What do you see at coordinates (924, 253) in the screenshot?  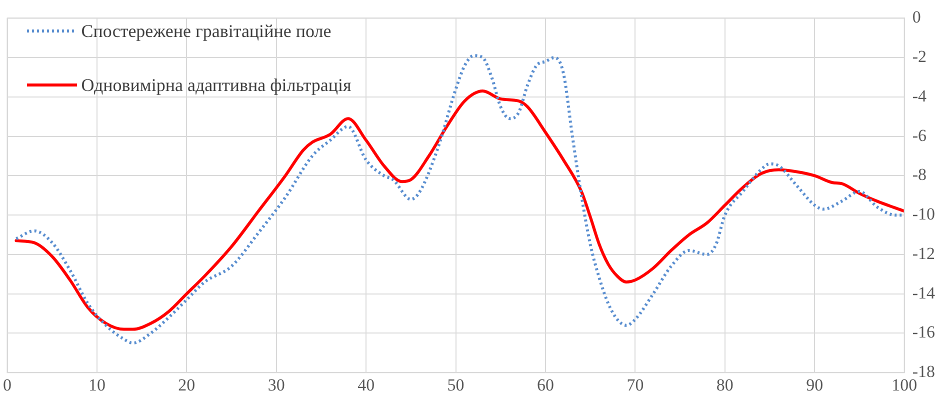 I see `y-tick-label: -12` at bounding box center [924, 253].